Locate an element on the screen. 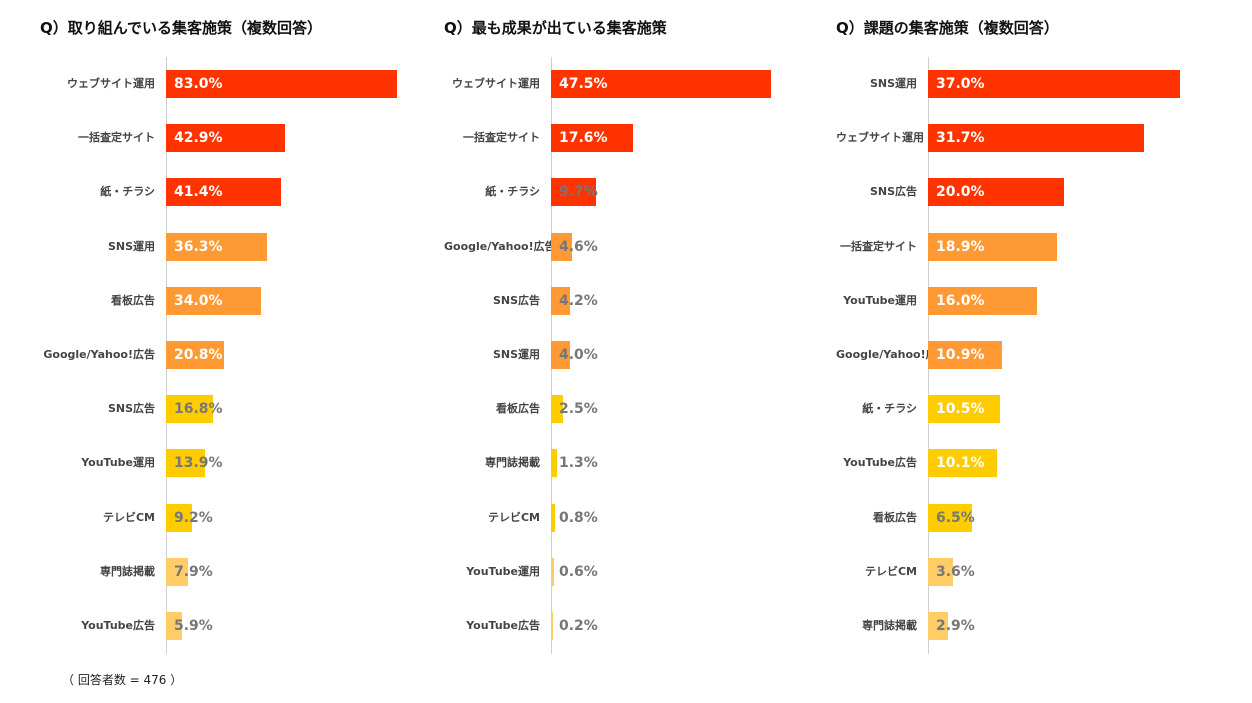 The width and height of the screenshot is (1252, 703). chart-title: Q）課題の集客施策（複数回答） is located at coordinates (947, 28).